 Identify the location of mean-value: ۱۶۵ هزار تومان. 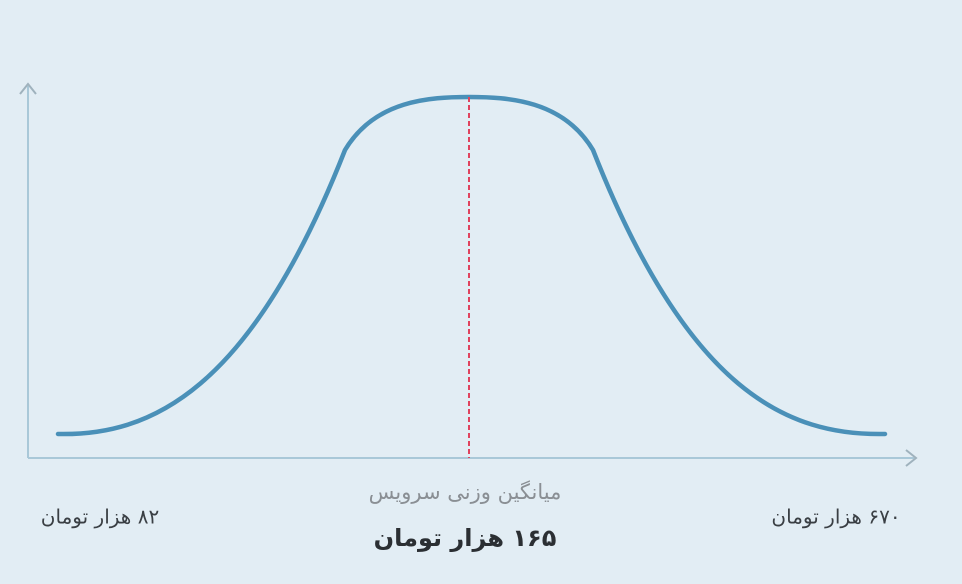
(465, 538).